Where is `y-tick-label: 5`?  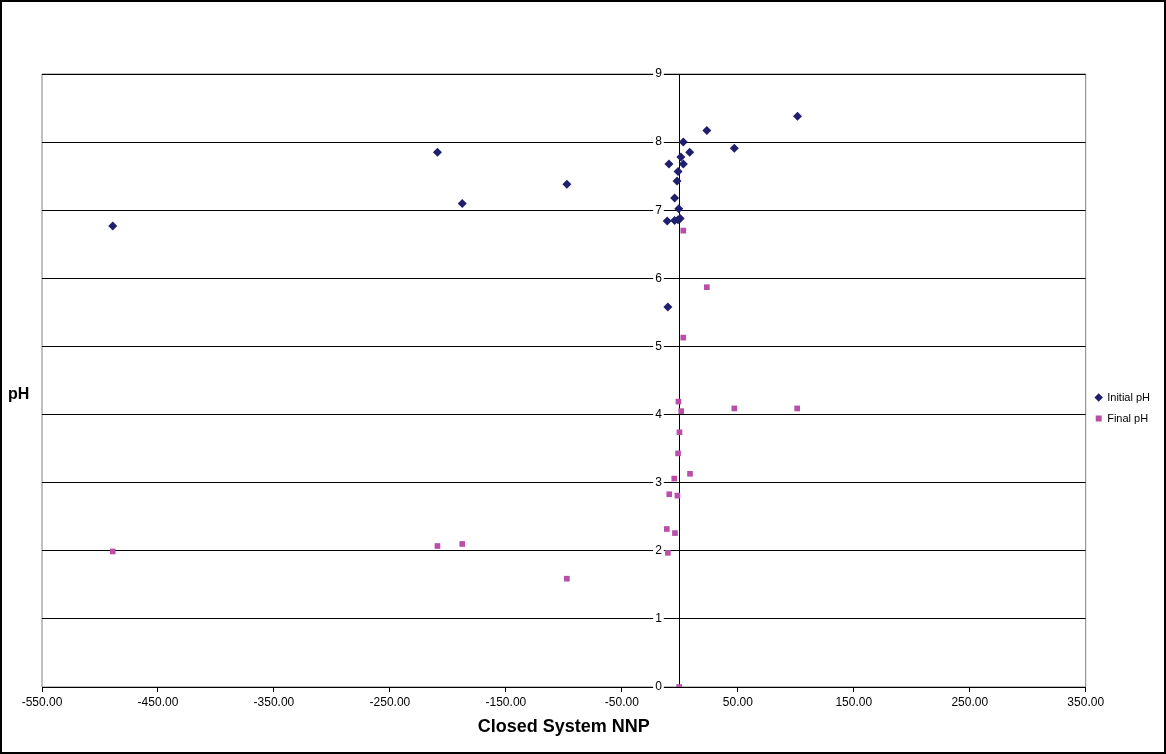
y-tick-label: 5 is located at coordinates (659, 345).